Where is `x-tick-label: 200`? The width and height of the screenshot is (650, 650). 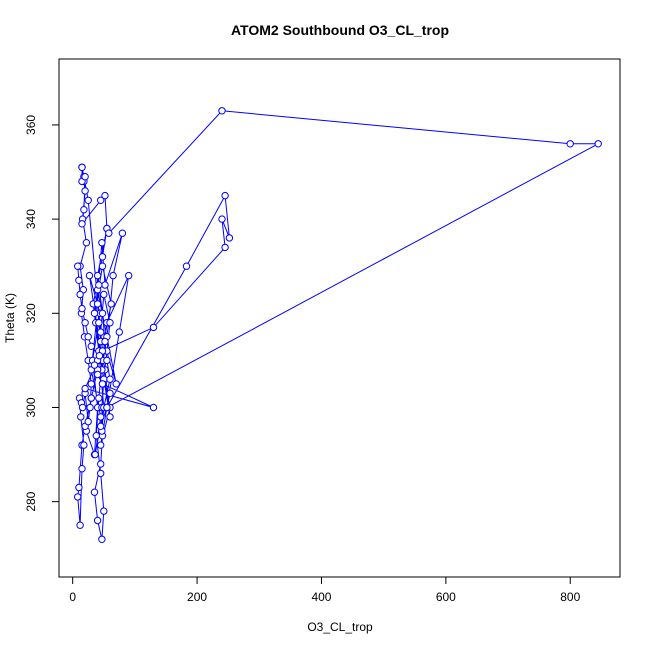 x-tick-label: 200 is located at coordinates (197, 597).